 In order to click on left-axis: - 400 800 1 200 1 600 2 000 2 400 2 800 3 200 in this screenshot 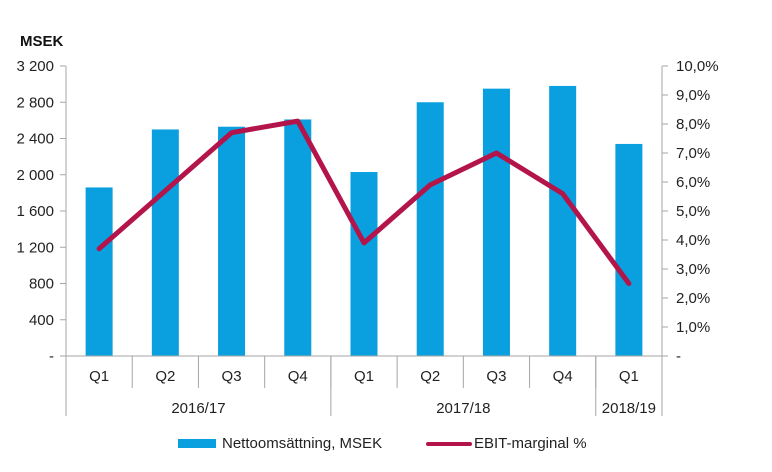, I will do `click(41, 211)`.